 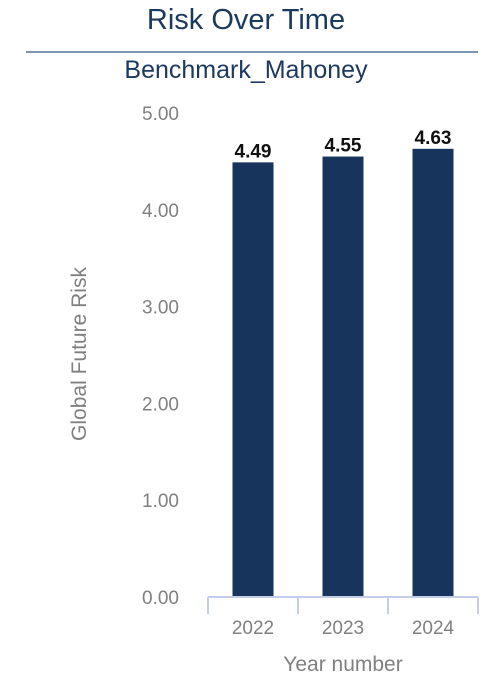 What do you see at coordinates (253, 628) in the screenshot?
I see `x-tick-label: 2022` at bounding box center [253, 628].